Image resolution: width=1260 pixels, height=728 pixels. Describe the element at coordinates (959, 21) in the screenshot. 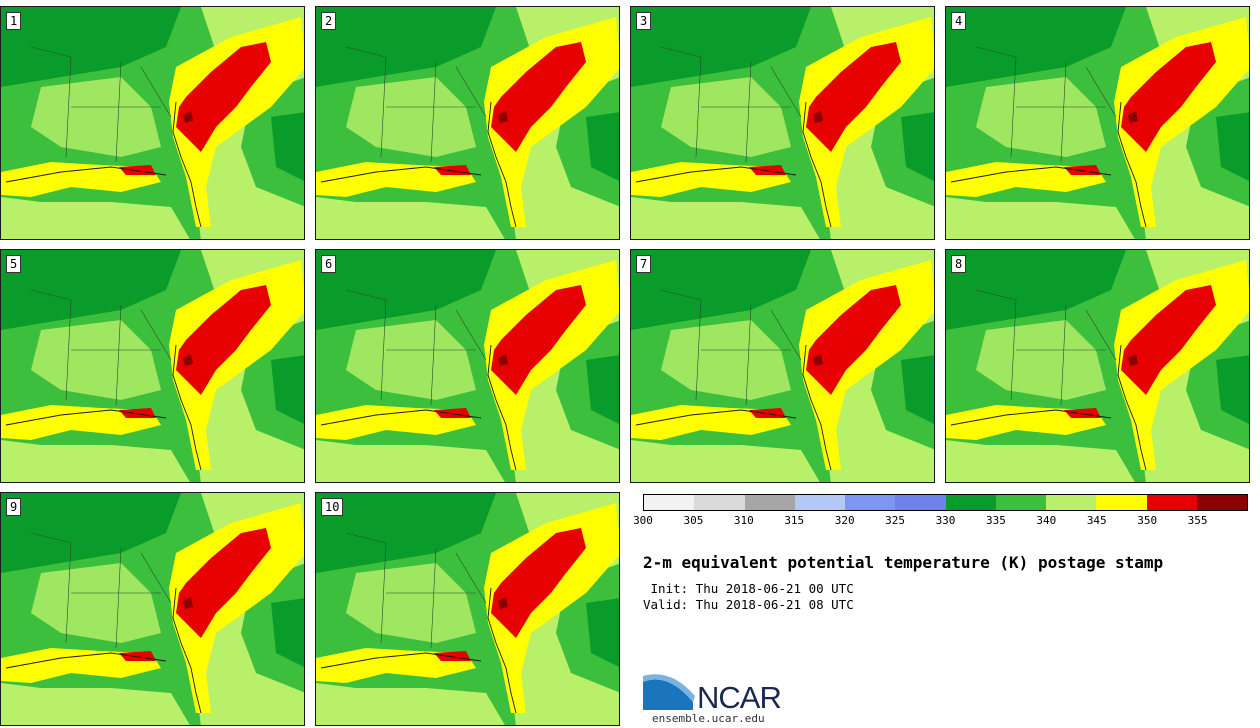

I see `member-label-4: 4` at that location.